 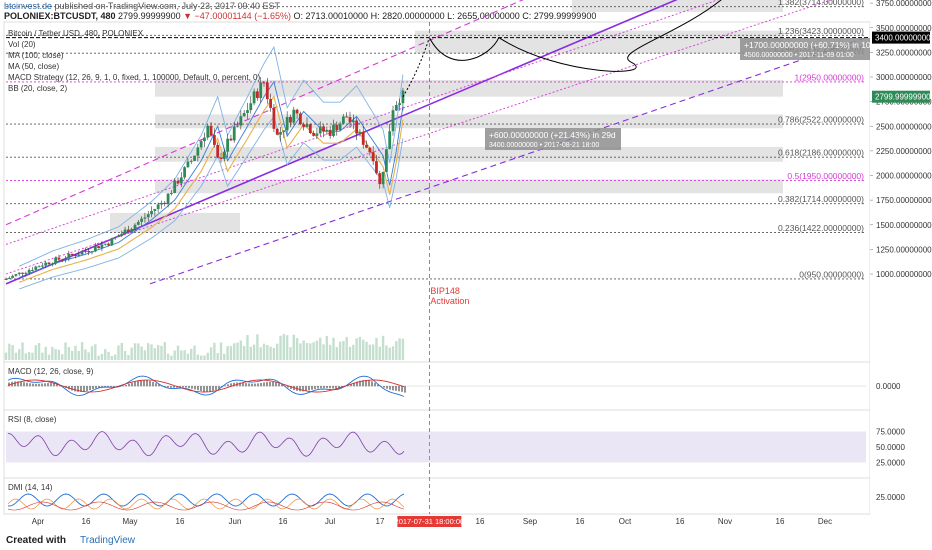 What do you see at coordinates (129, 521) in the screenshot?
I see `time-tick-2: May` at bounding box center [129, 521].